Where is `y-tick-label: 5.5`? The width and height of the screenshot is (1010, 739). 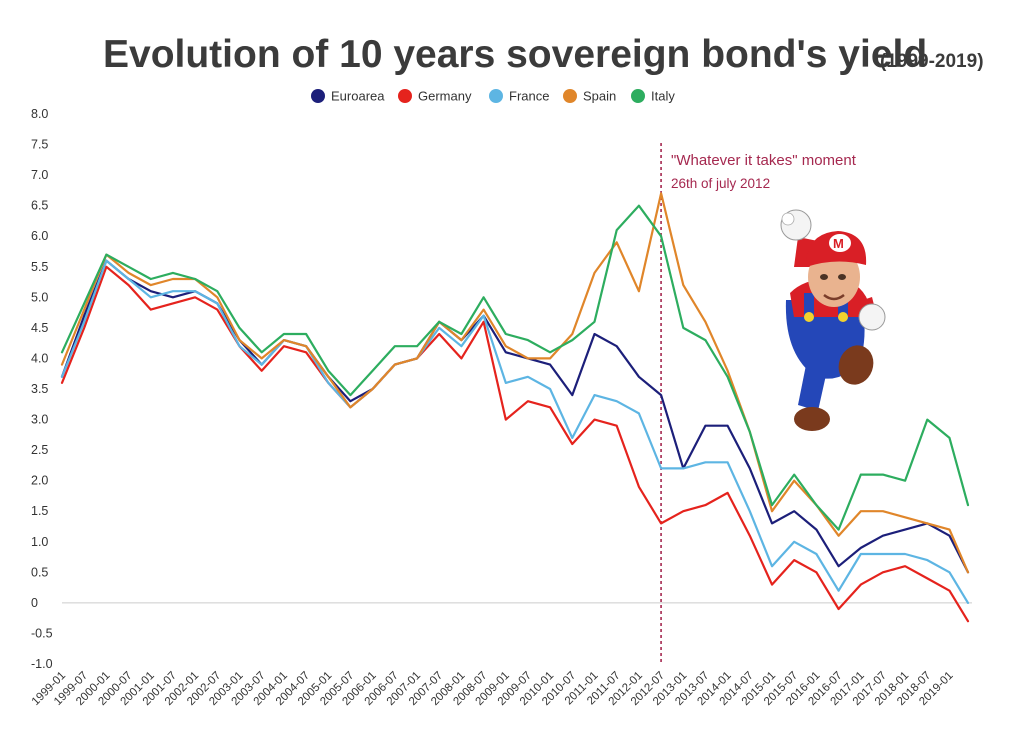
y-tick-label: 5.5 is located at coordinates (39, 267).